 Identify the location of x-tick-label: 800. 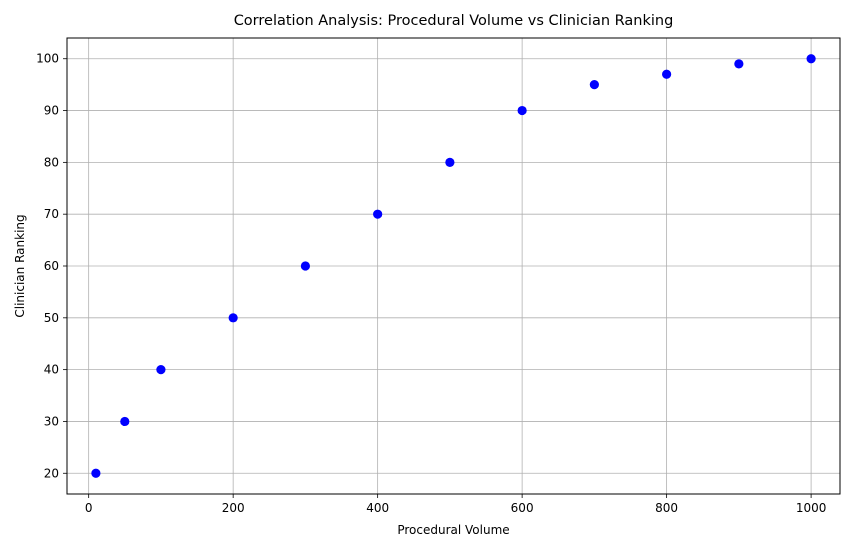
(666, 508).